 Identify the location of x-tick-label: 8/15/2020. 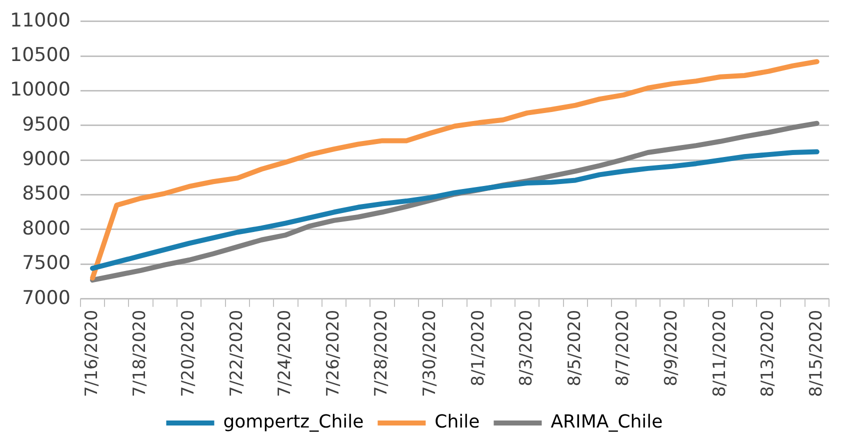
(816, 354).